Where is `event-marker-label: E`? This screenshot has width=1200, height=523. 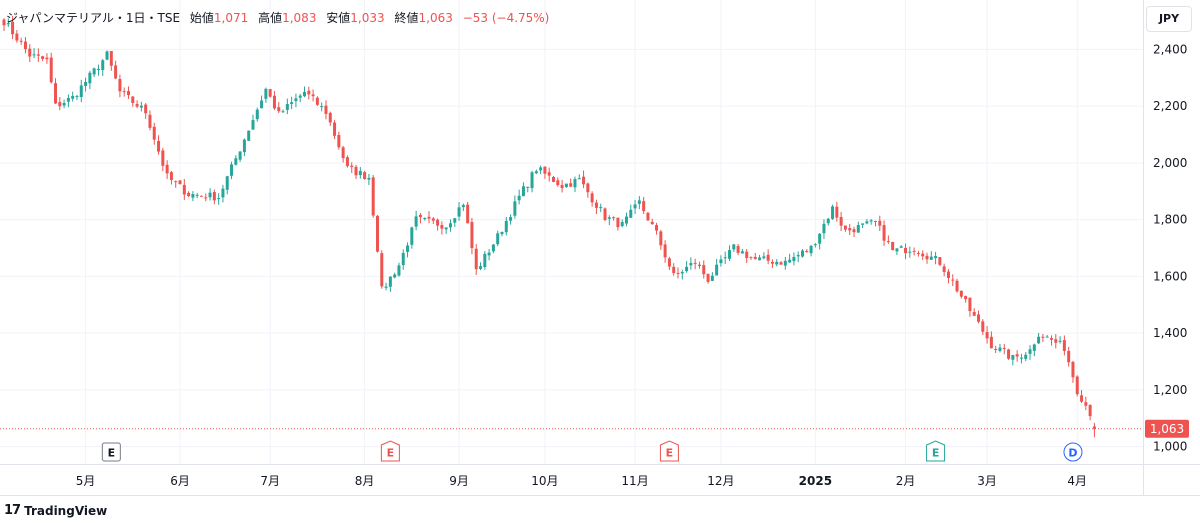 event-marker-label: E is located at coordinates (112, 453).